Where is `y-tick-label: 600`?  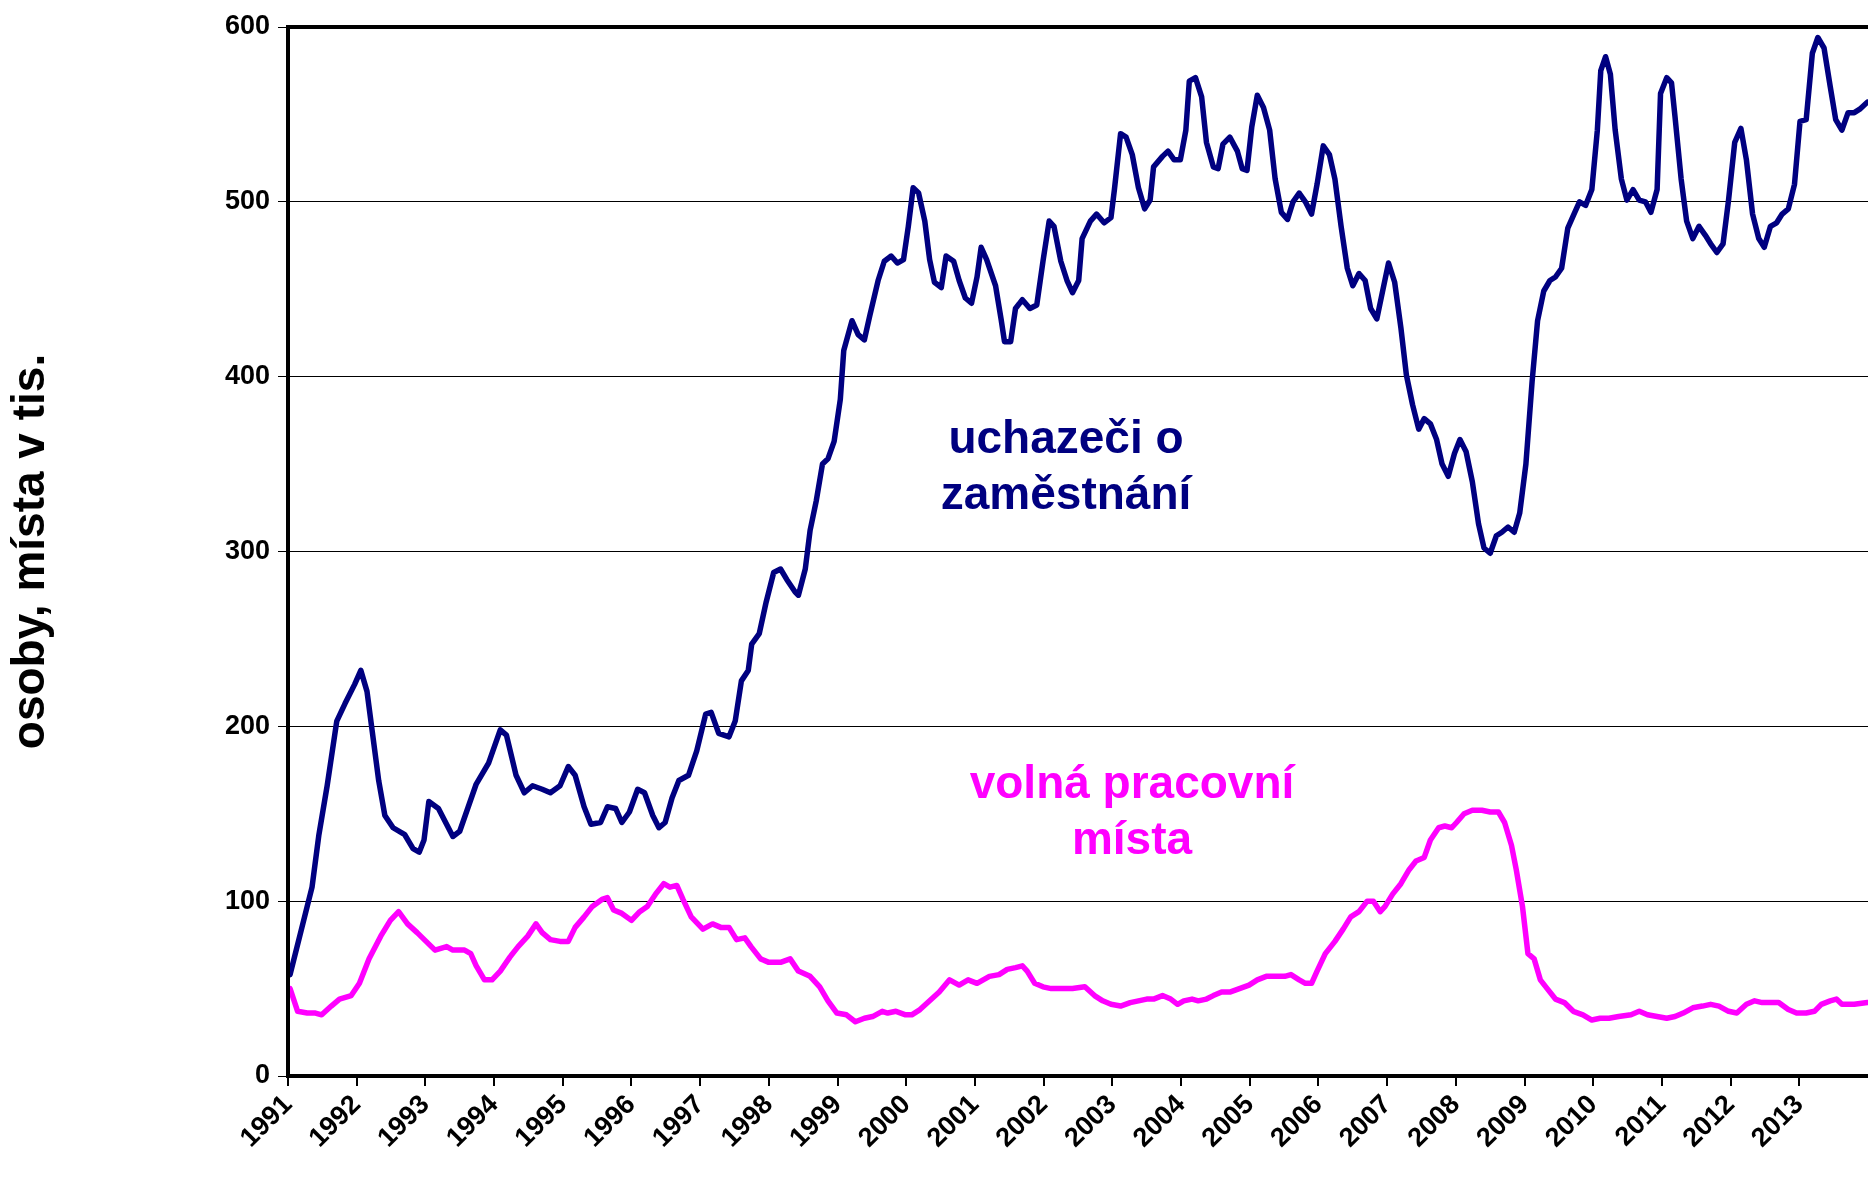
y-tick-label: 600 is located at coordinates (247, 25).